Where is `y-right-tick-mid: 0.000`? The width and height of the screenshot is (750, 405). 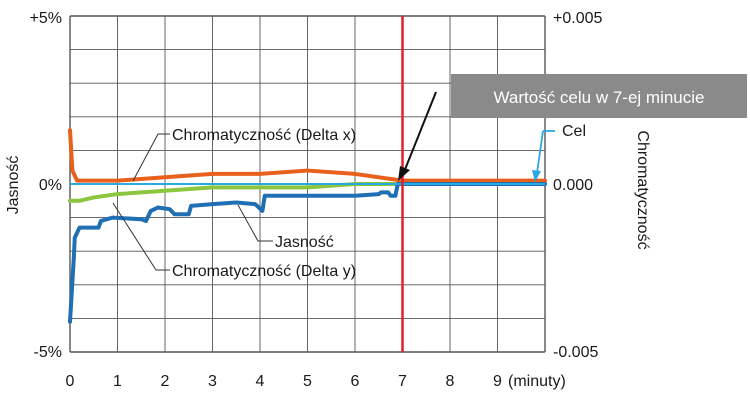
y-right-tick-mid: 0.000 is located at coordinates (573, 185).